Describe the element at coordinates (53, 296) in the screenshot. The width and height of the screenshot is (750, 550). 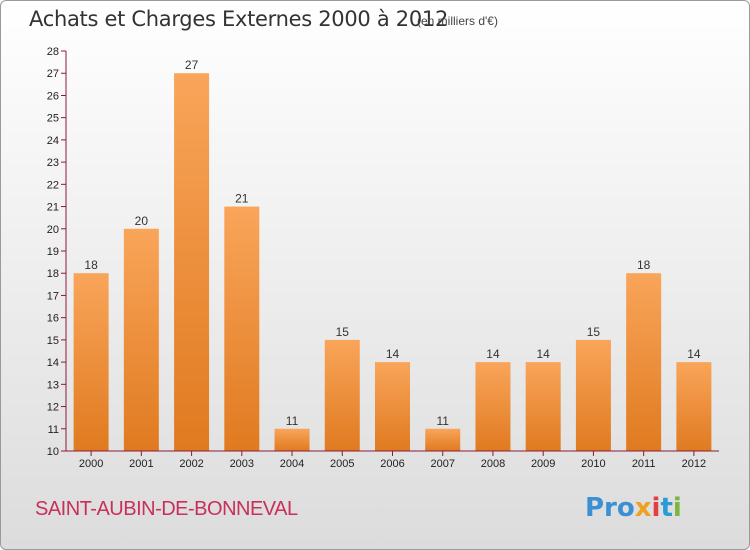
I see `y-tick-label: 17` at that location.